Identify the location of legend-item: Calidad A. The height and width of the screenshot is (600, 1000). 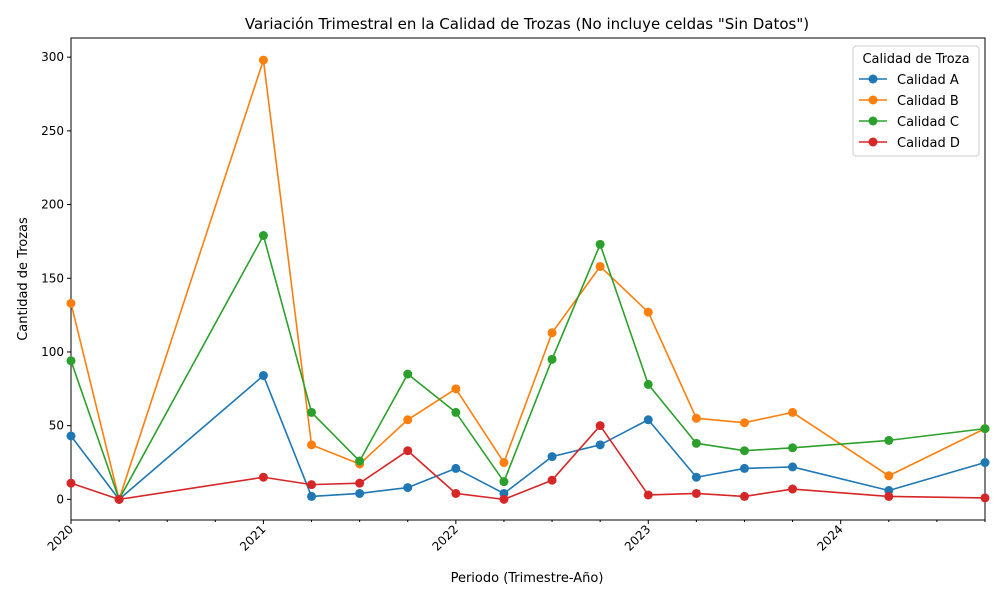
(909, 80).